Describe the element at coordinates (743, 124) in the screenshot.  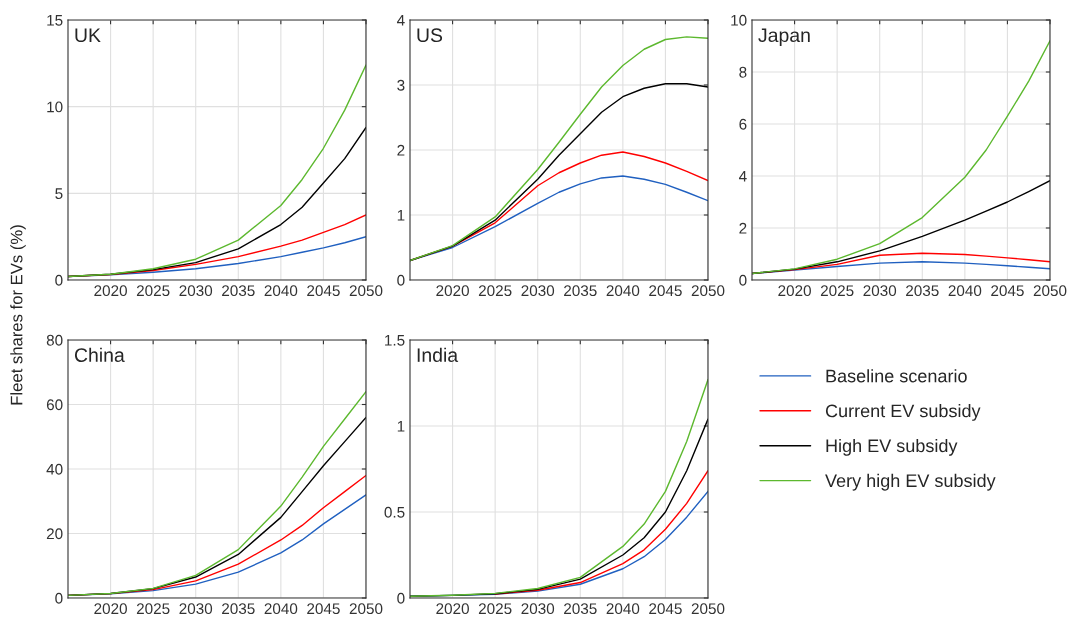
I see `y-tick-label: 6` at that location.